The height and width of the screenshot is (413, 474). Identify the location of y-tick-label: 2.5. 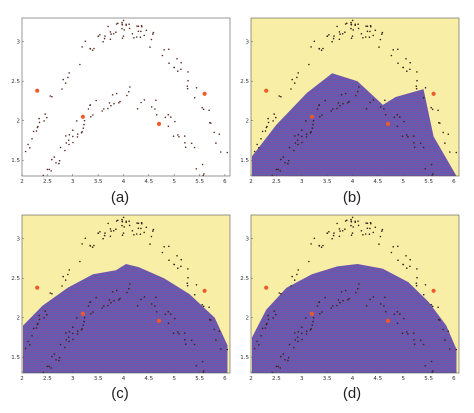
(244, 279).